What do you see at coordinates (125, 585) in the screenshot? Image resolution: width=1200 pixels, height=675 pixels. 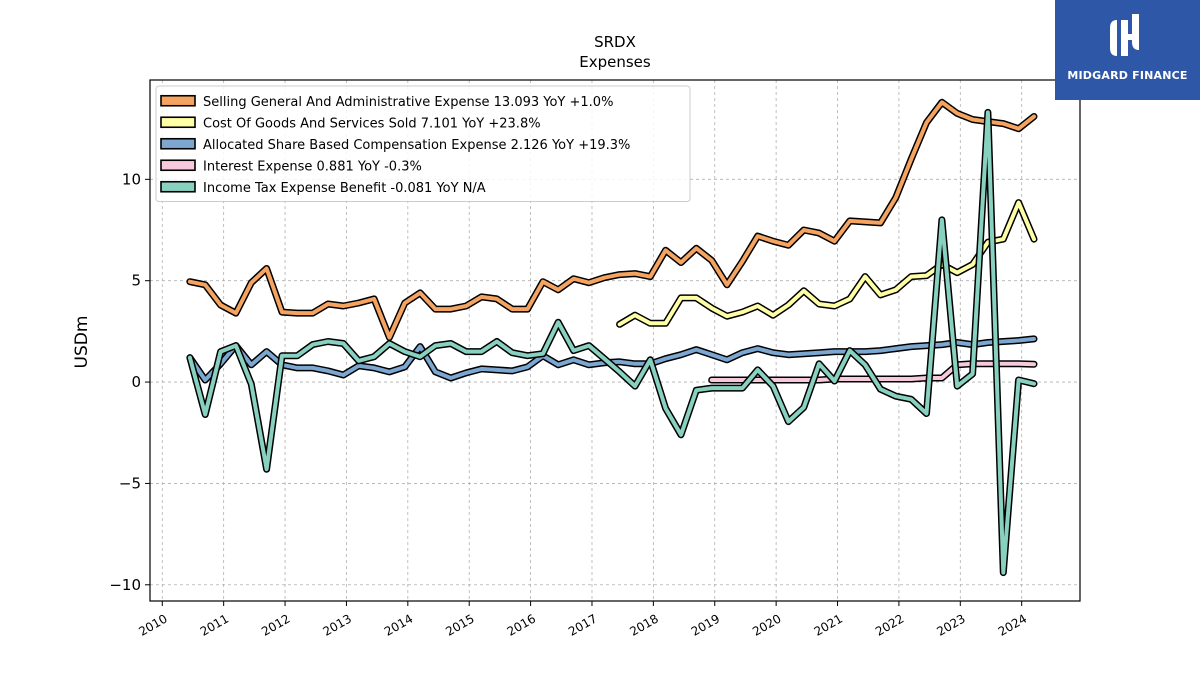 I see `y-tick-label: −10` at bounding box center [125, 585].